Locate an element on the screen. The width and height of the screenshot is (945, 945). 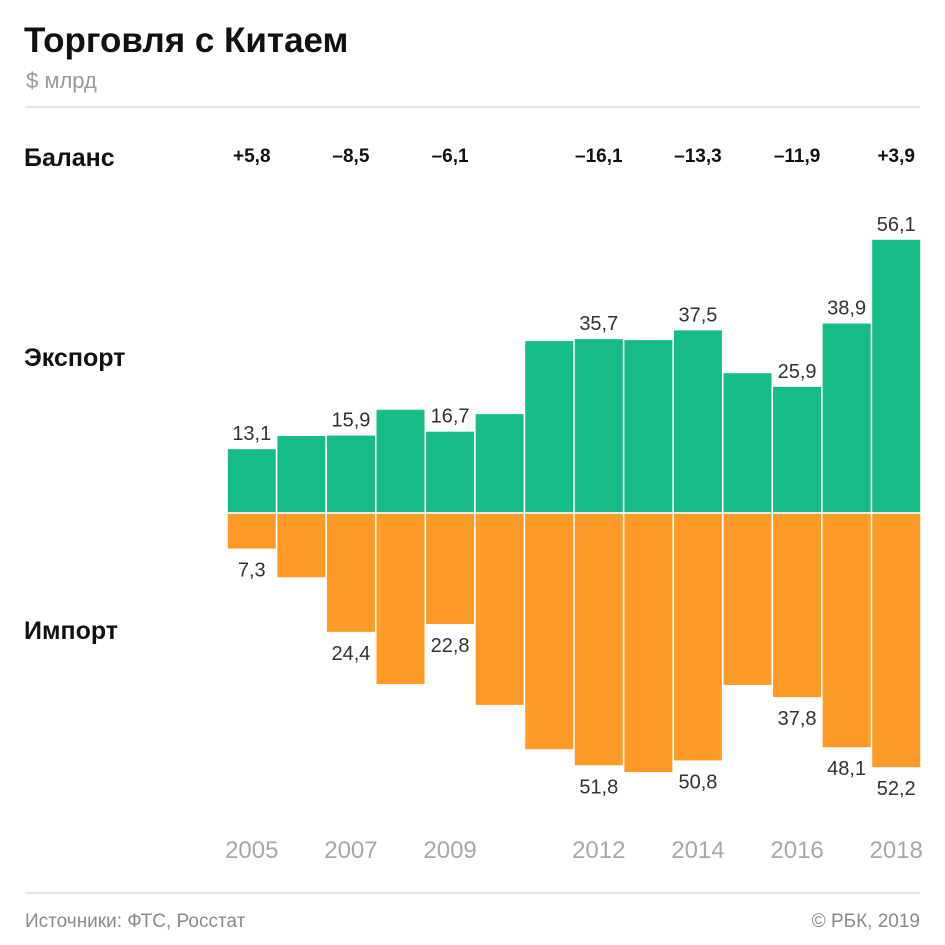
import-bar-2010 is located at coordinates (499, 609).